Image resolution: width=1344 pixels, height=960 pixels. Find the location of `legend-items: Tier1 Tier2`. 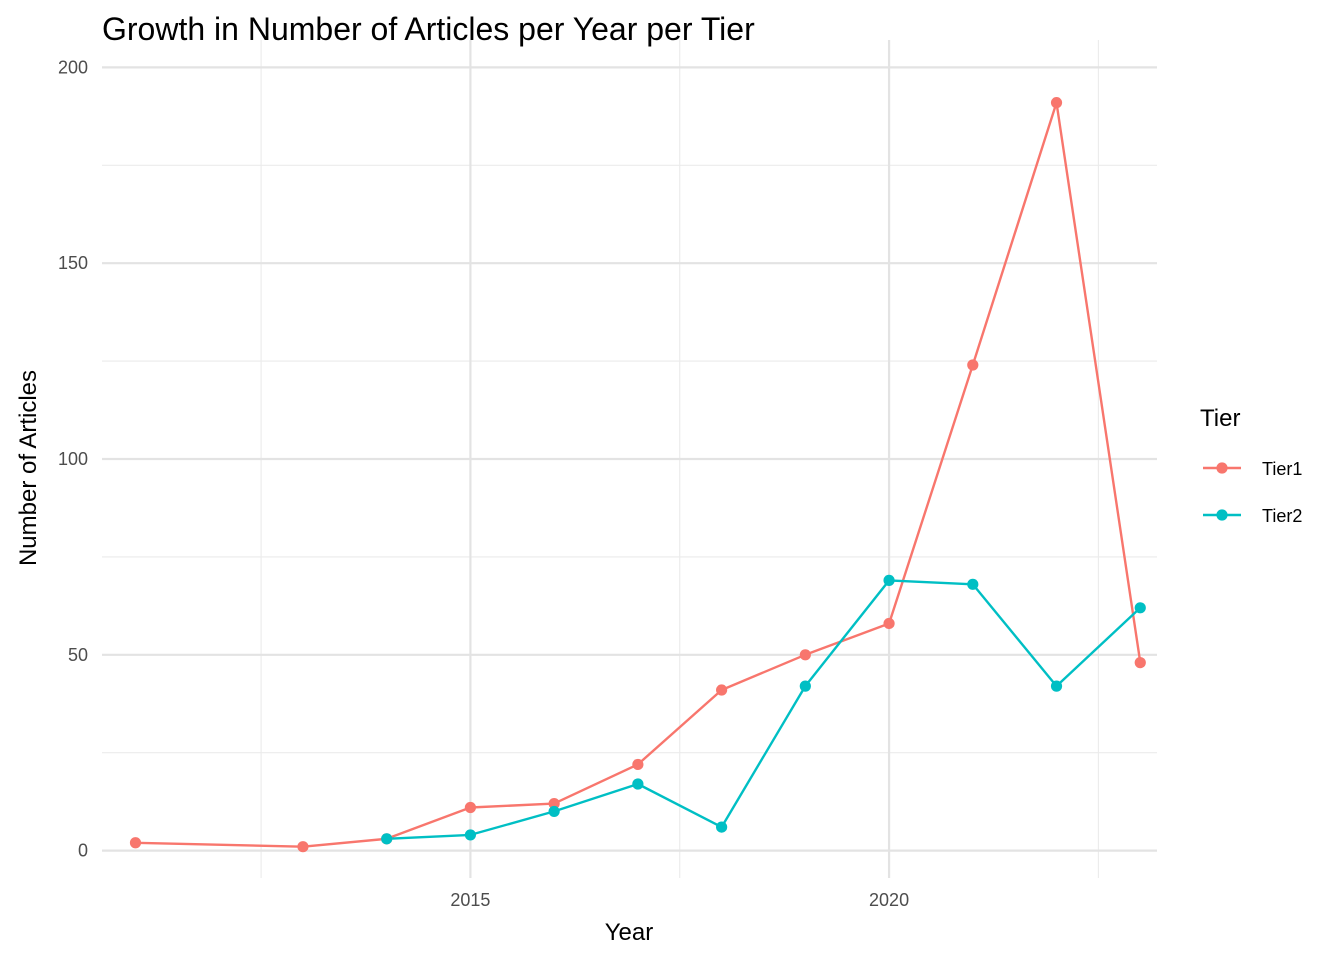

legend-items: Tier1 Tier2 is located at coordinates (1252, 492).